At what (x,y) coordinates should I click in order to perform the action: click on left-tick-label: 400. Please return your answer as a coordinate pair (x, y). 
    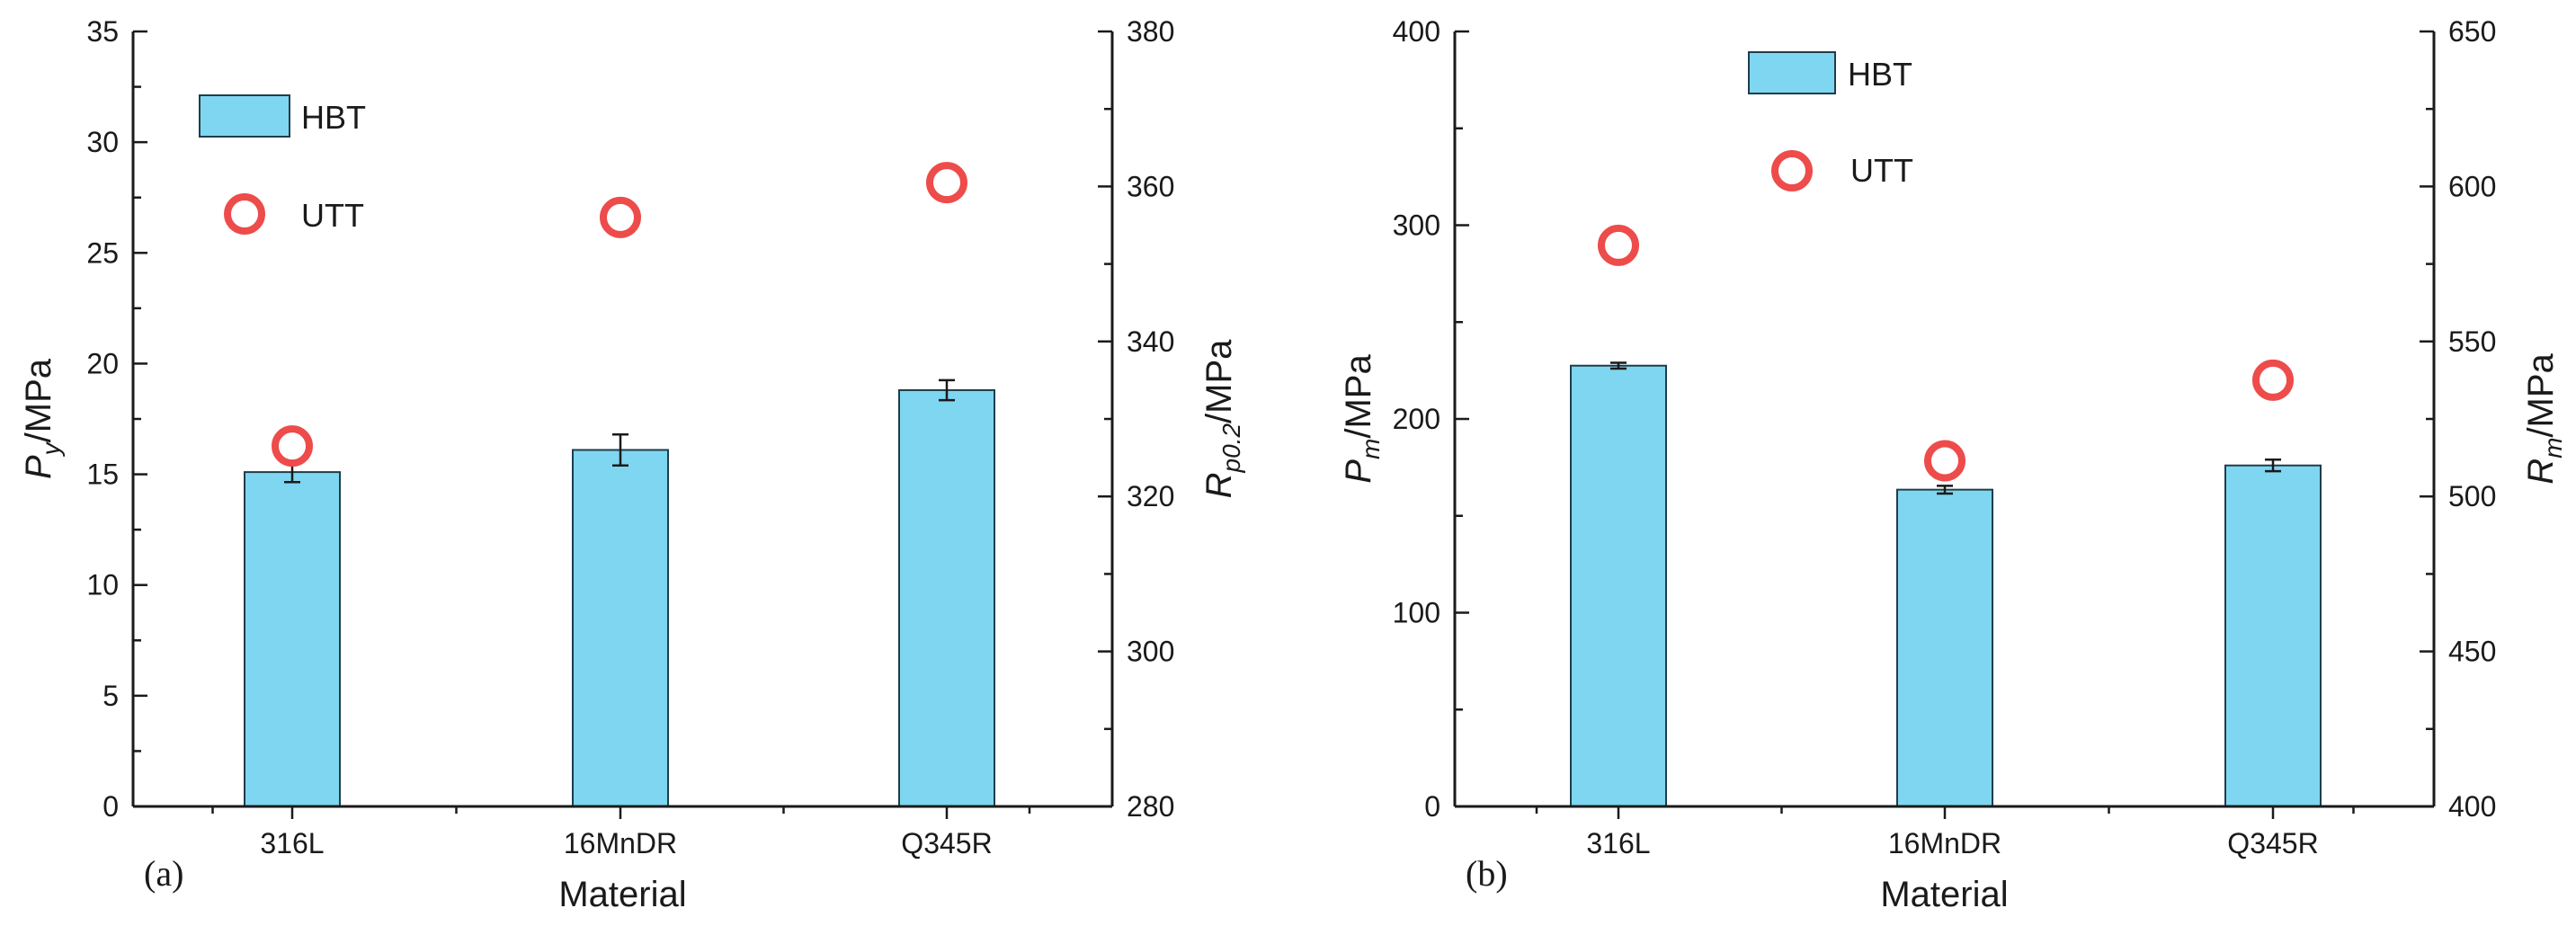
    Looking at the image, I should click on (1417, 31).